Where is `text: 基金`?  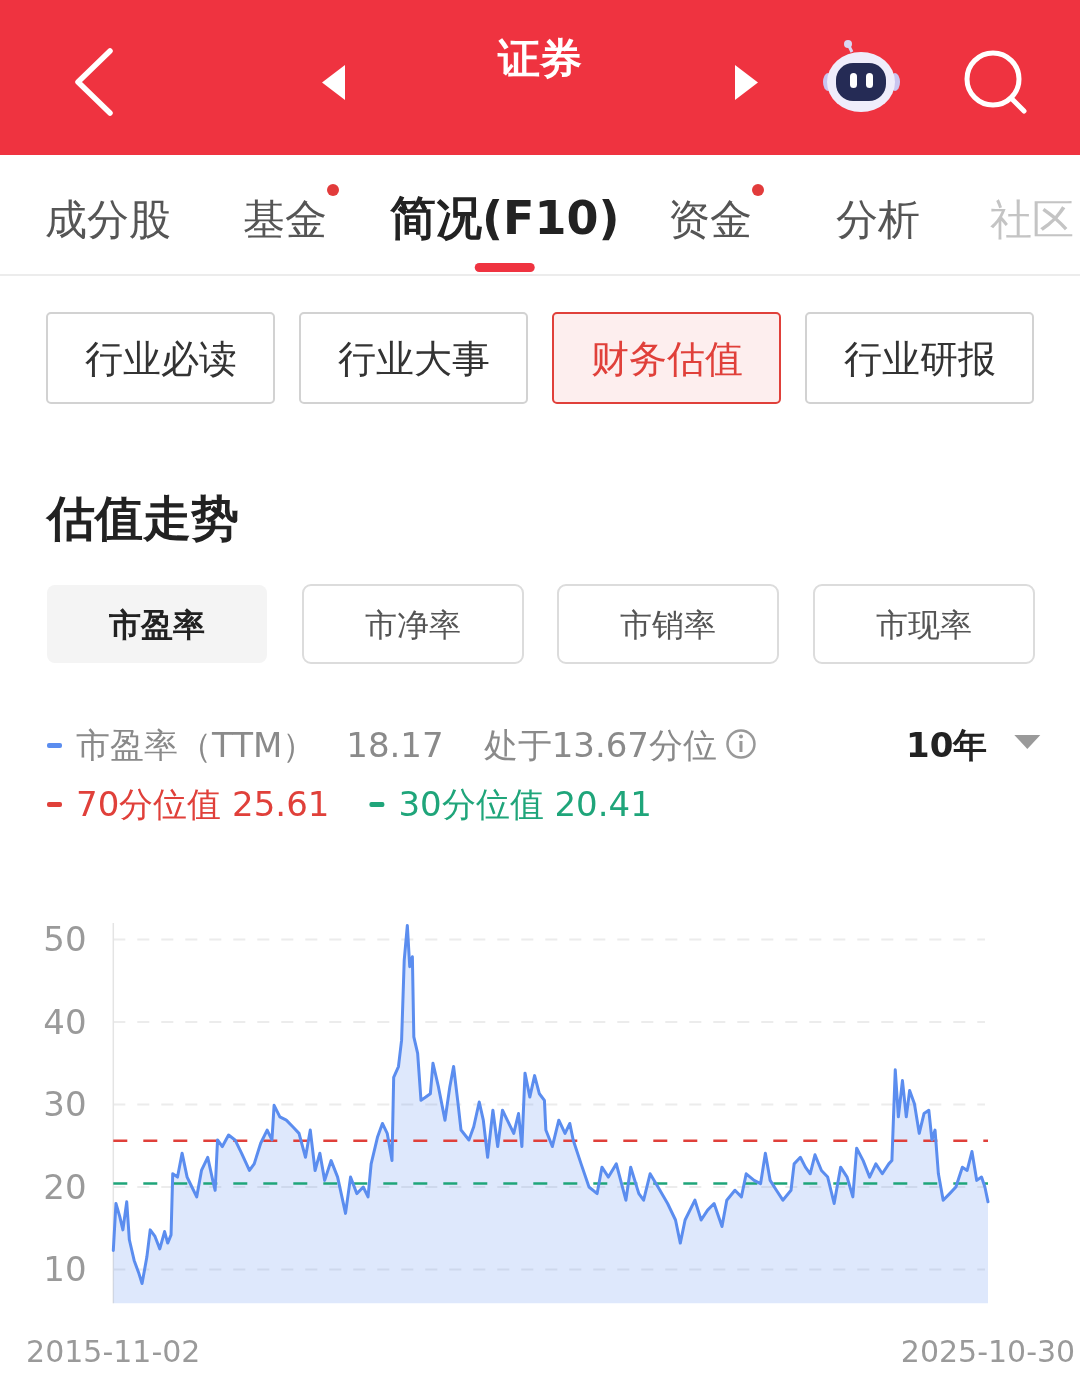
text: 基金 is located at coordinates (285, 219).